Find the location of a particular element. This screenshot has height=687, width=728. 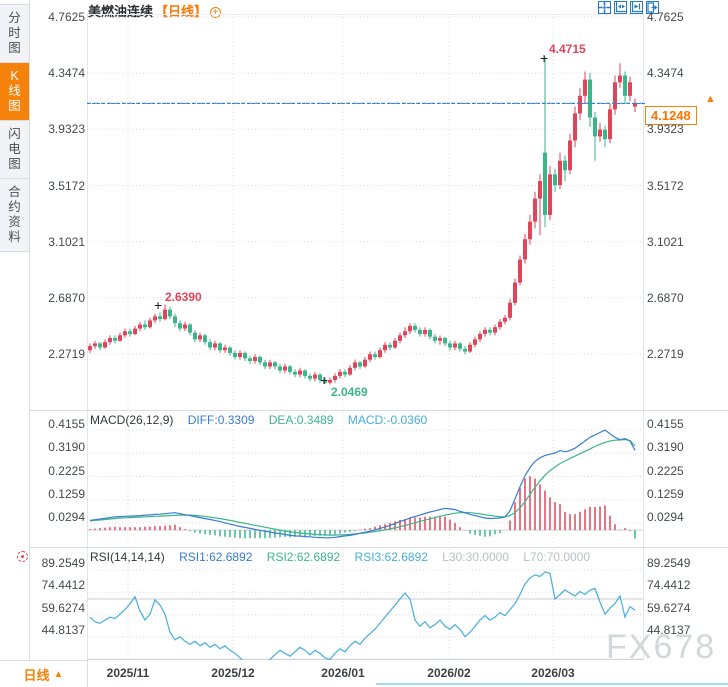

period-label: 日线 is located at coordinates (36, 675).